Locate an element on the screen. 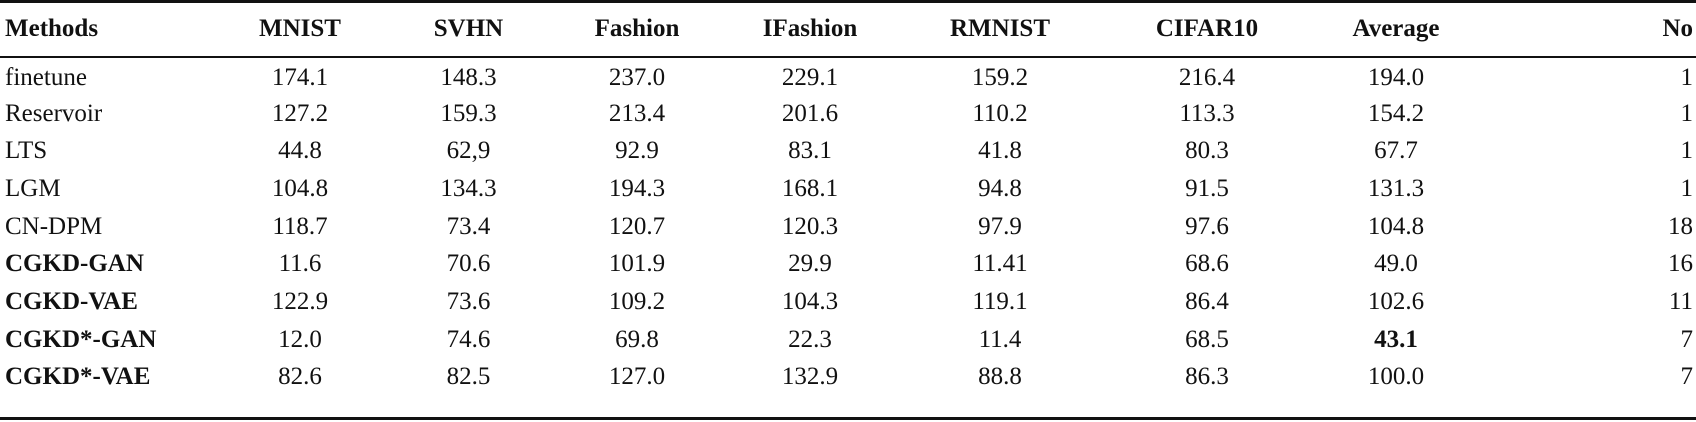 Image resolution: width=1696 pixels, height=422 pixels. cell-average: 67.7 is located at coordinates (1396, 151).